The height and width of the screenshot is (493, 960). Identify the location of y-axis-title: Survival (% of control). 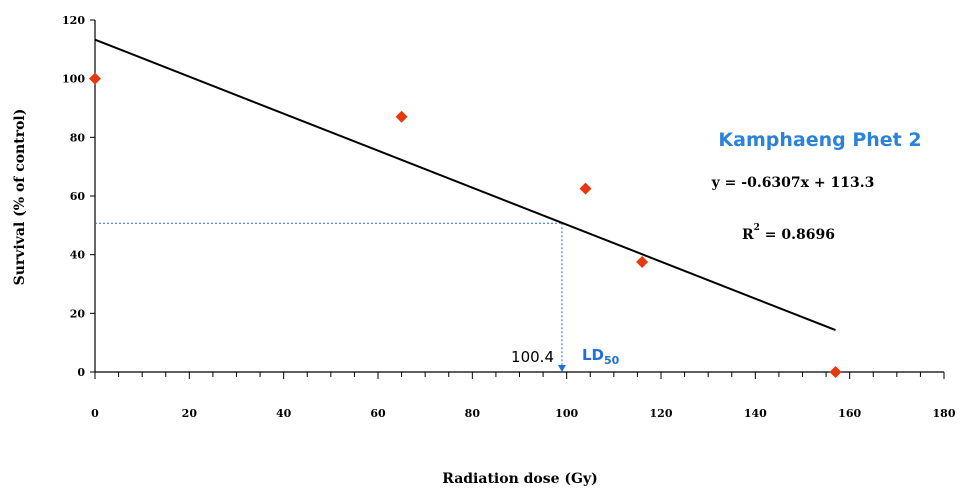
(20, 197).